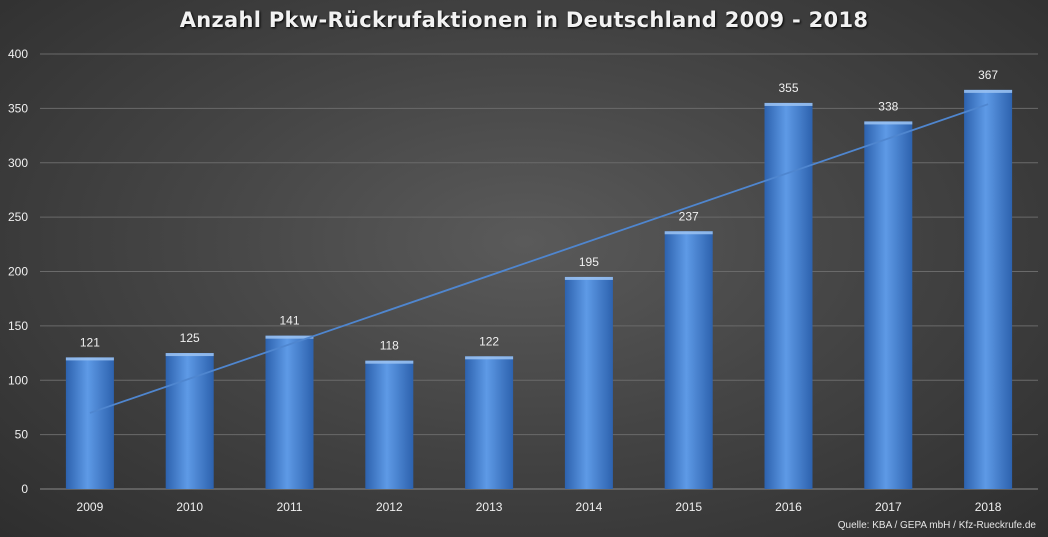 This screenshot has height=537, width=1048. Describe the element at coordinates (289, 321) in the screenshot. I see `data-label: 141` at that location.